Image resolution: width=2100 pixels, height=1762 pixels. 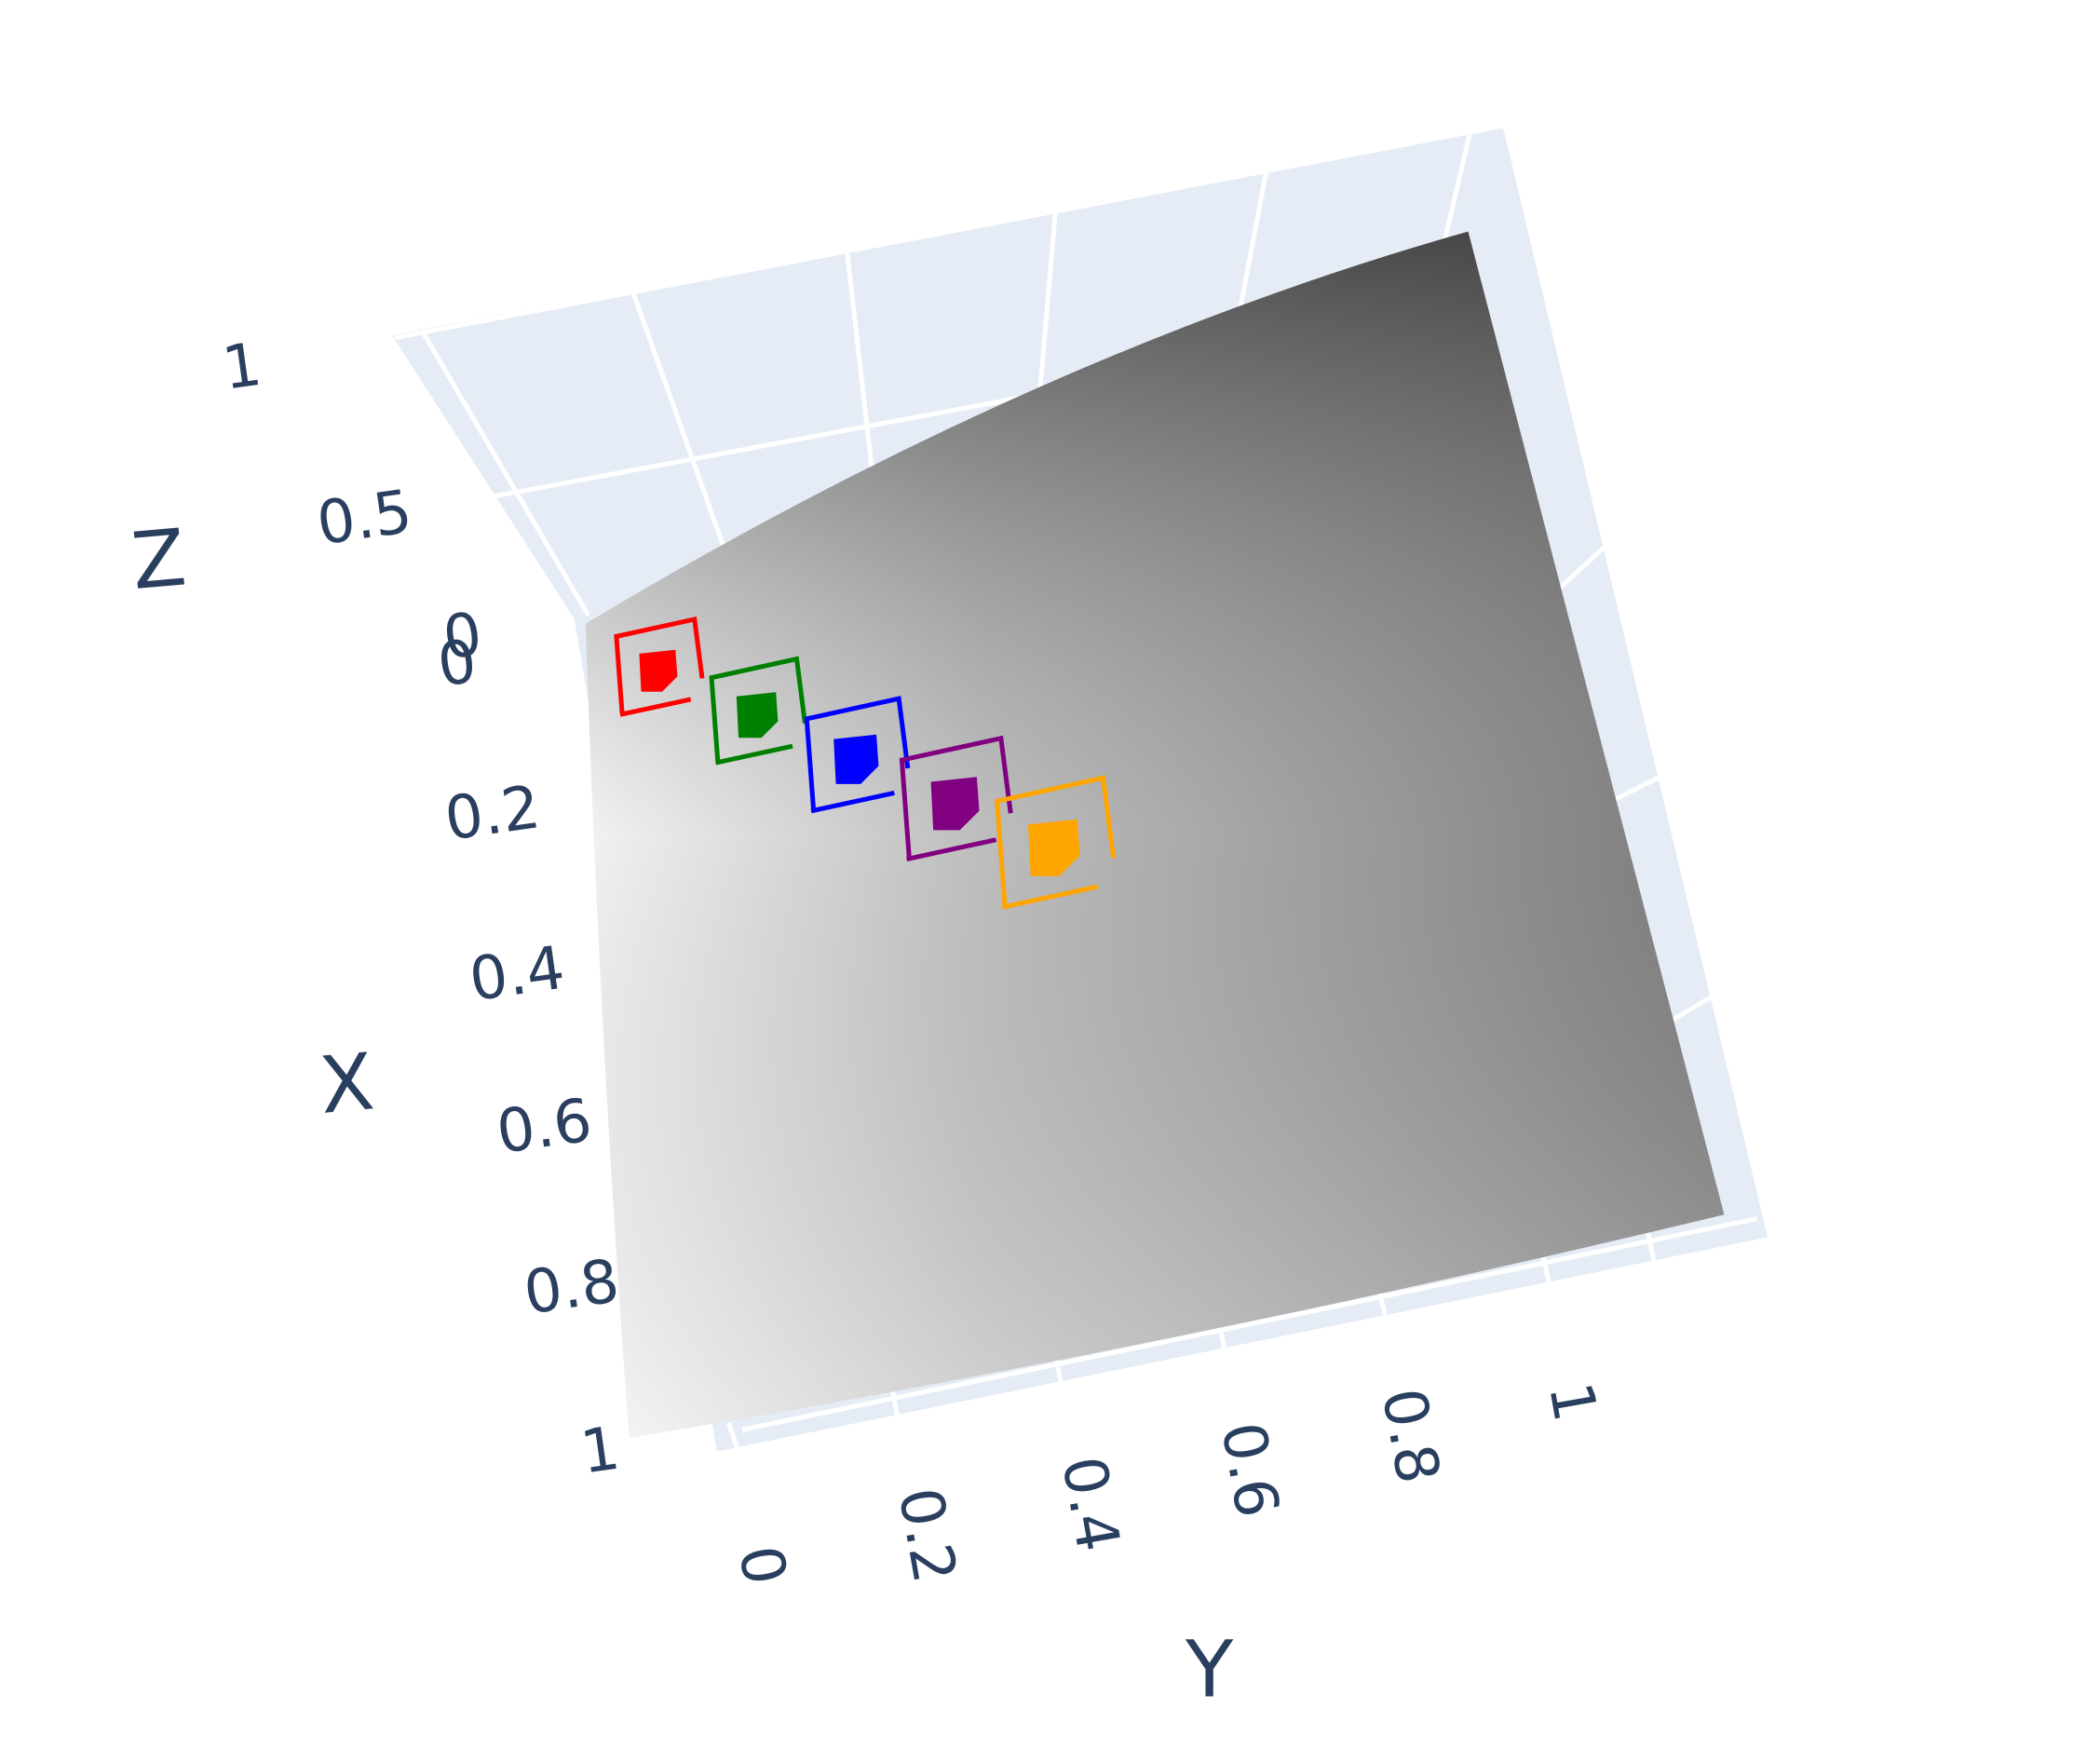 I want to click on y-tick-label: 0.8, so click(x=1410, y=1435).